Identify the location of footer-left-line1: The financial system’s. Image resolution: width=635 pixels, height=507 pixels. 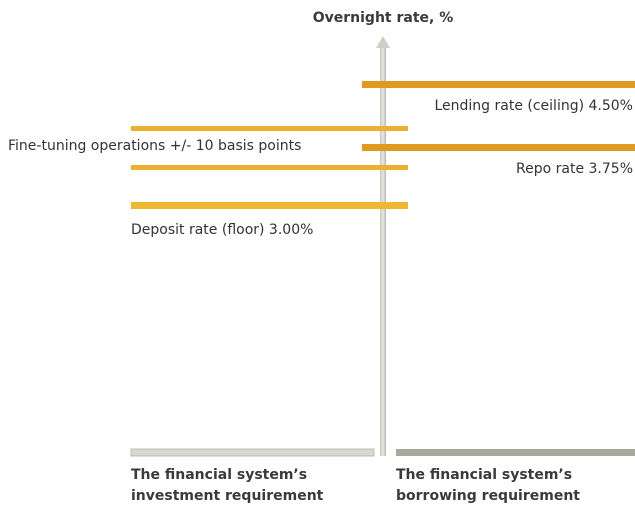
(219, 475).